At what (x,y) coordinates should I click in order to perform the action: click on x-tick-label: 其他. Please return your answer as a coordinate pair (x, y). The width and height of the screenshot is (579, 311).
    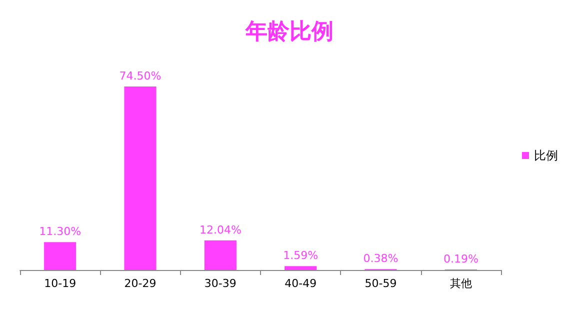
    Looking at the image, I should click on (461, 283).